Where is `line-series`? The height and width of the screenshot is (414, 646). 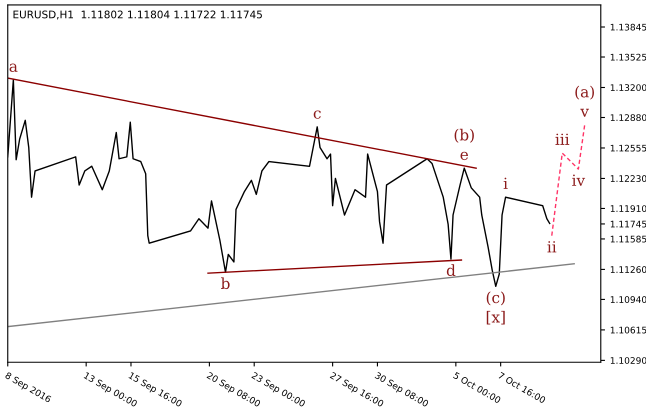
line-series is located at coordinates (568, 180).